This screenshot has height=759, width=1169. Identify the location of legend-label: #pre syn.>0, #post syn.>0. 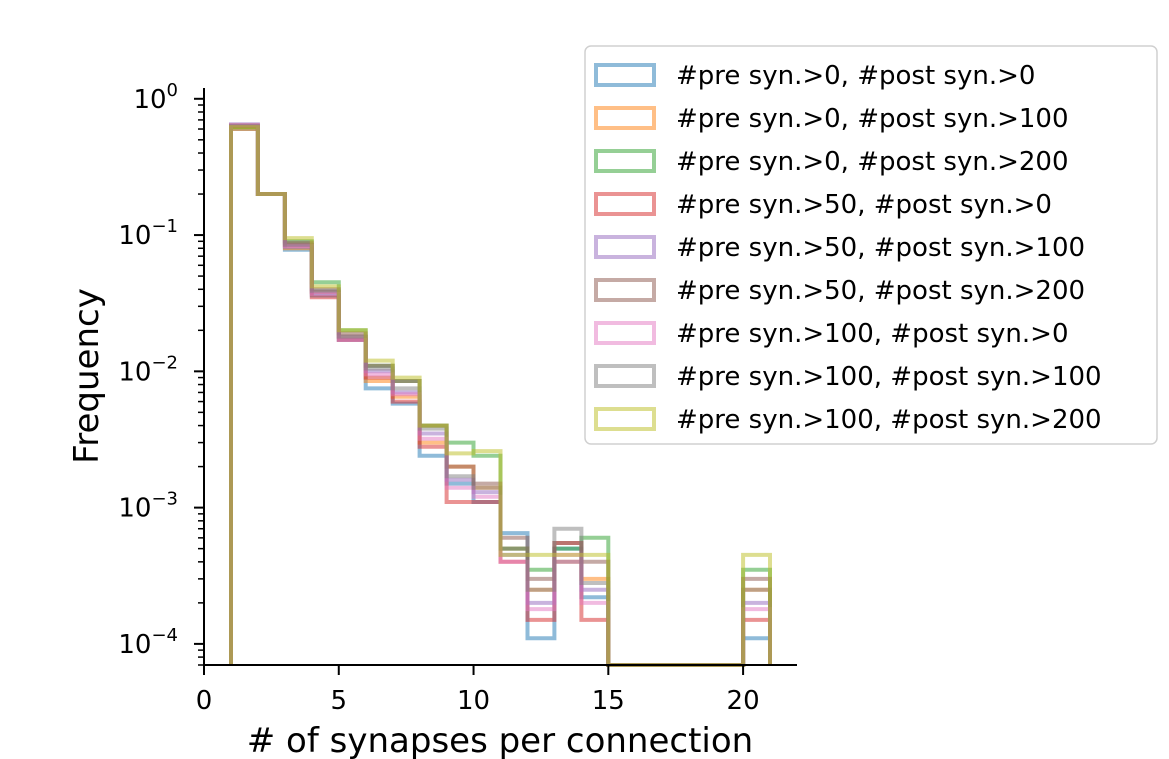
(855, 76).